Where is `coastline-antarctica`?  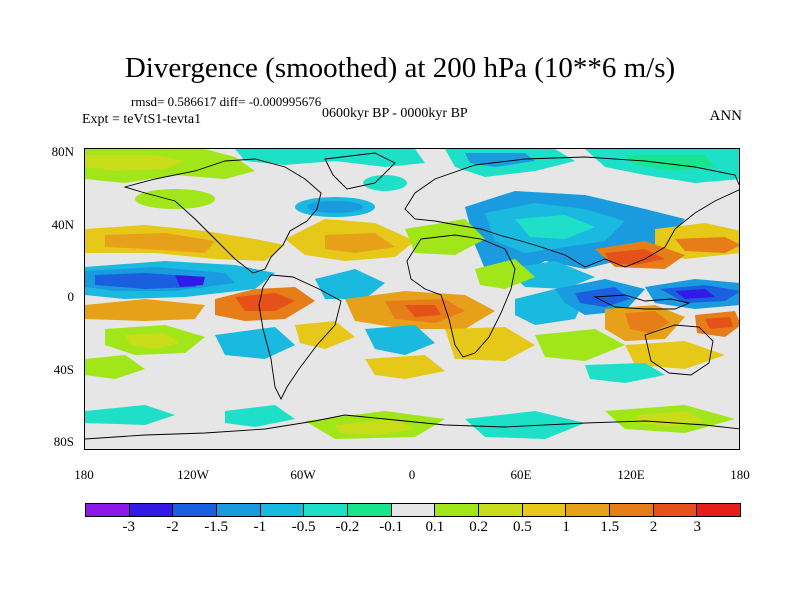
coastline-antarctica is located at coordinates (412, 427).